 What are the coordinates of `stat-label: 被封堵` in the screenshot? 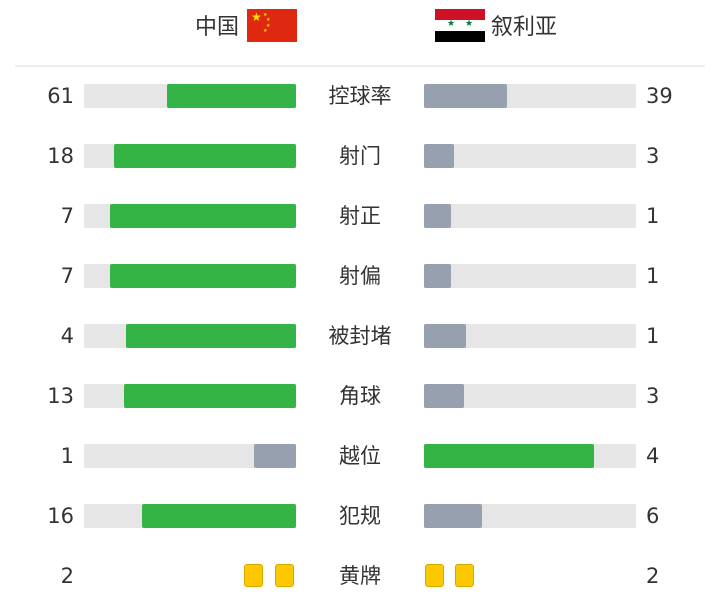 It's located at (360, 336).